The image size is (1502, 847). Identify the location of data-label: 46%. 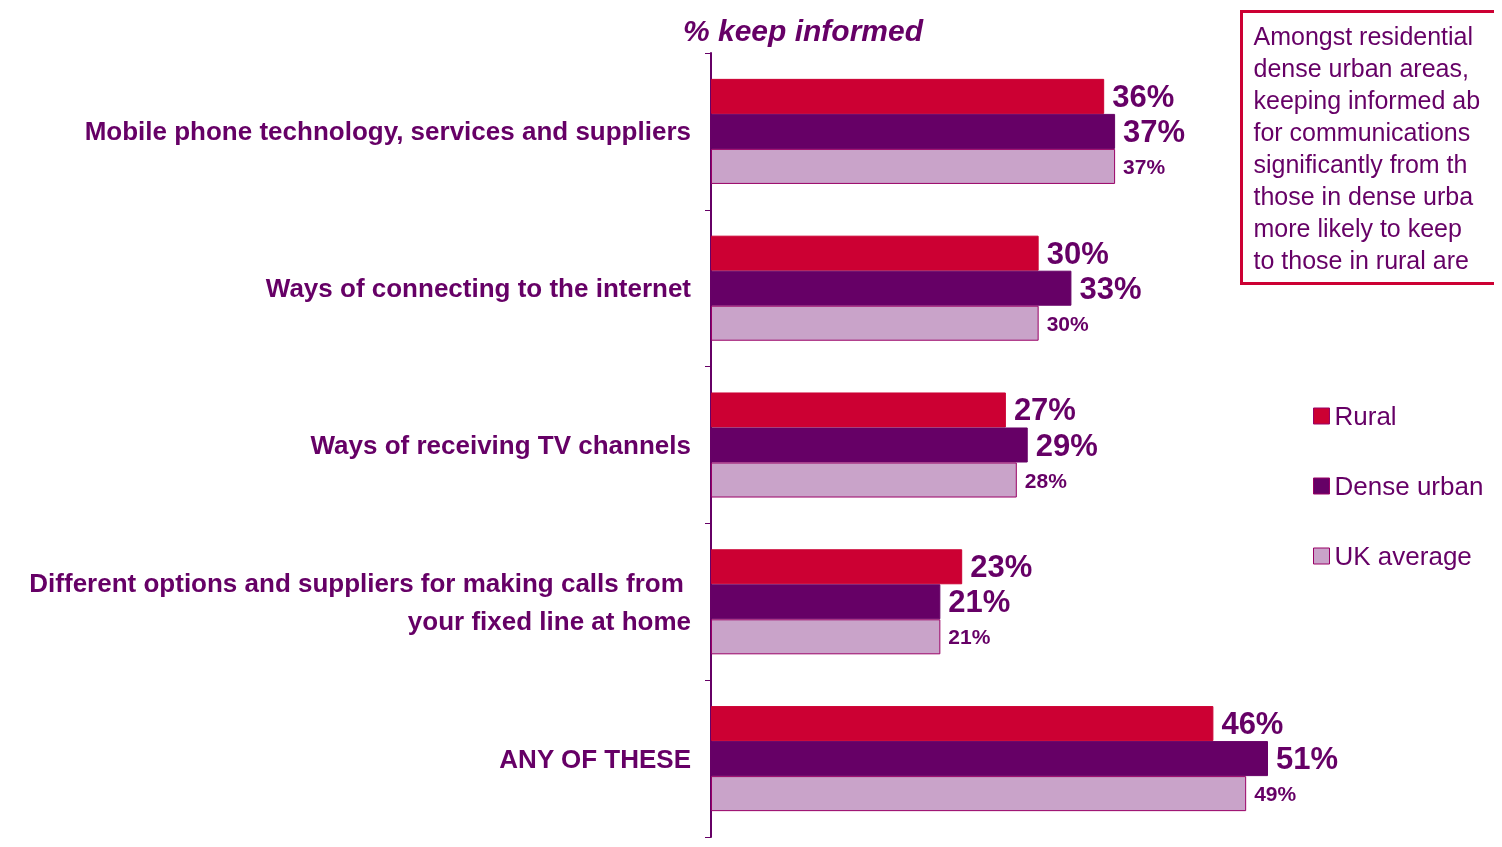
(1252, 724).